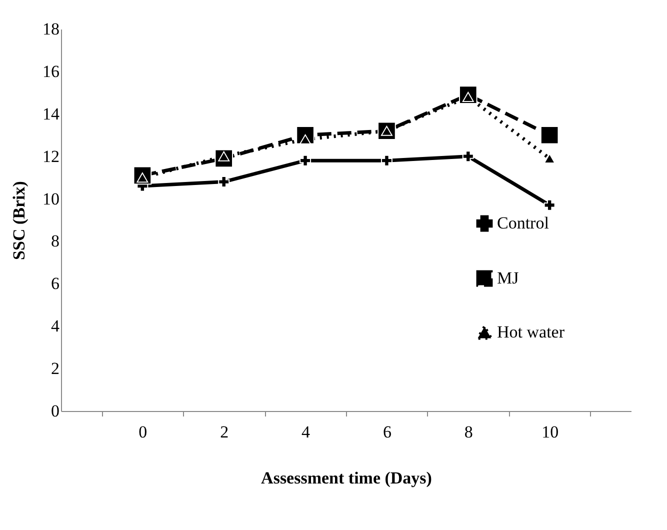  Describe the element at coordinates (55, 326) in the screenshot. I see `y-tick-label: 4` at that location.